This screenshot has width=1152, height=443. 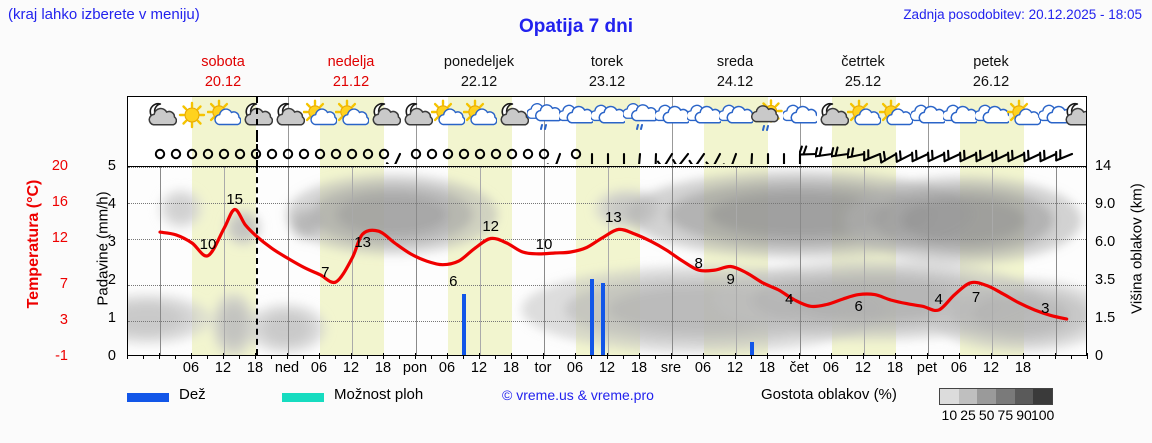 I want to click on cloud-height-tick-label: 6.0, so click(x=1105, y=242).